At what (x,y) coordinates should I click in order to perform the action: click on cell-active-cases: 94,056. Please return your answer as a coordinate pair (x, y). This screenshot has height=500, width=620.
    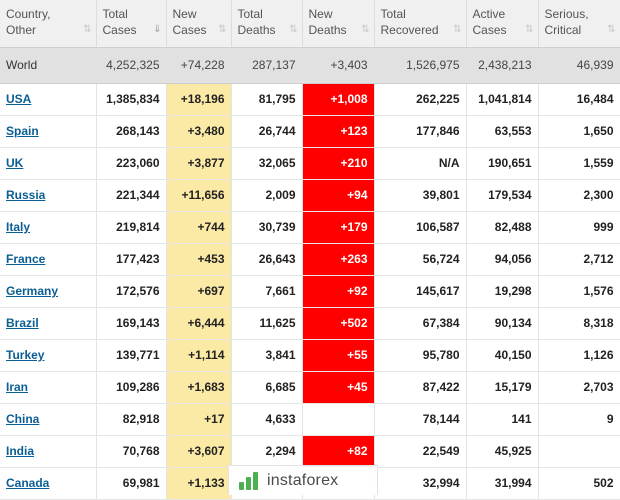
    Looking at the image, I should click on (502, 259).